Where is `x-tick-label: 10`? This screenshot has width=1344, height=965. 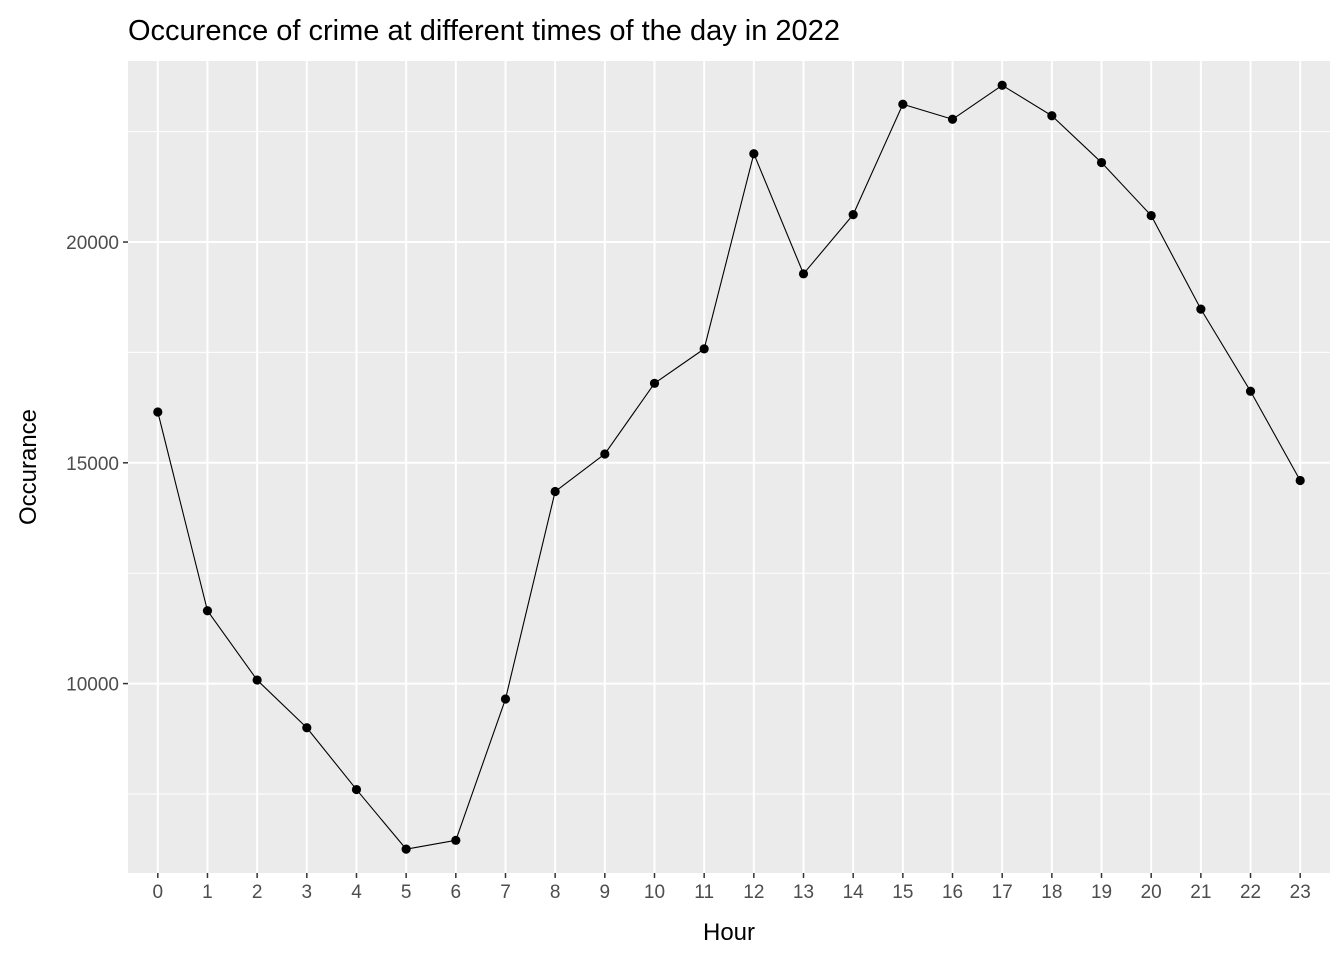 x-tick-label: 10 is located at coordinates (654, 892).